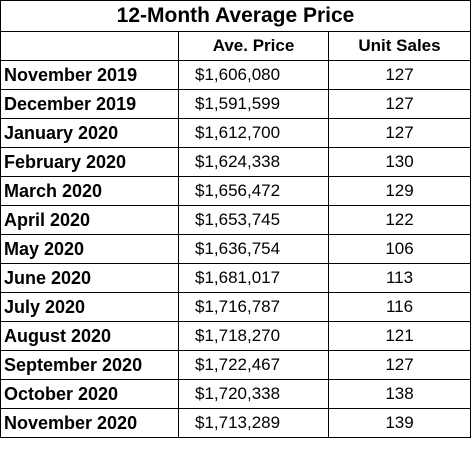 Image resolution: width=471 pixels, height=452 pixels. What do you see at coordinates (253, 249) in the screenshot?
I see `price-cell: $1,636,754` at bounding box center [253, 249].